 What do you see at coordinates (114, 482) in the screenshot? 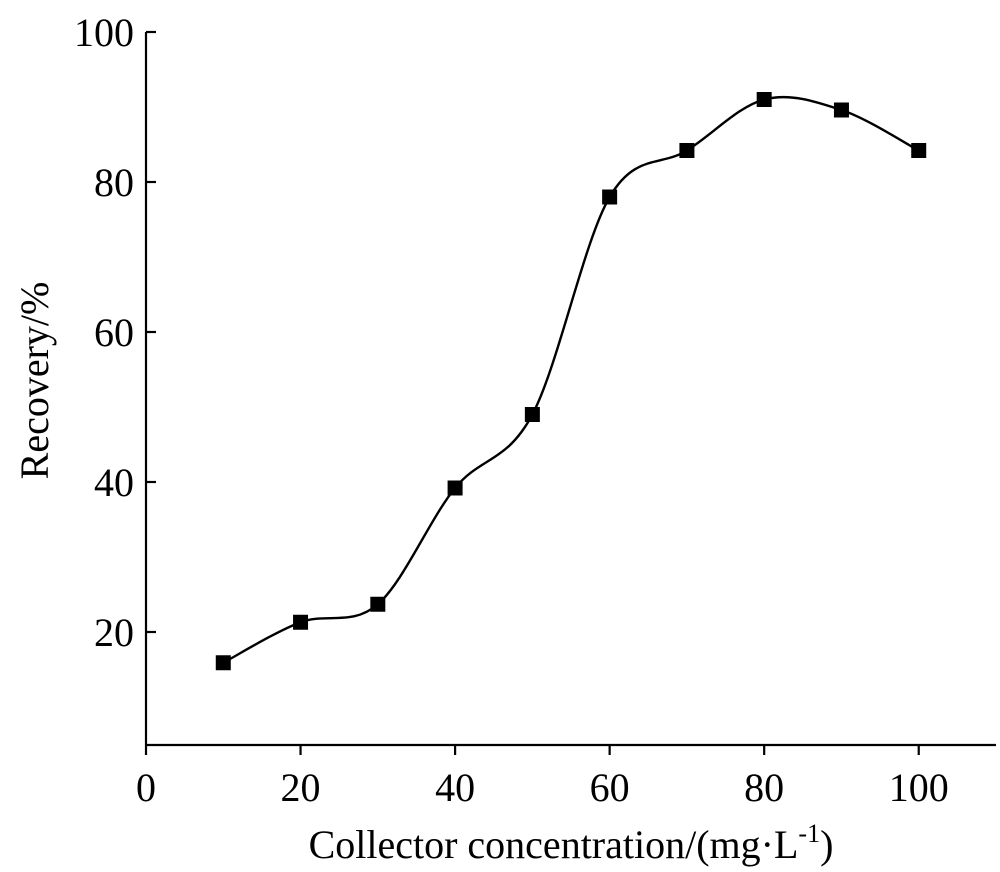
I see `y-tick-label: 40` at bounding box center [114, 482].